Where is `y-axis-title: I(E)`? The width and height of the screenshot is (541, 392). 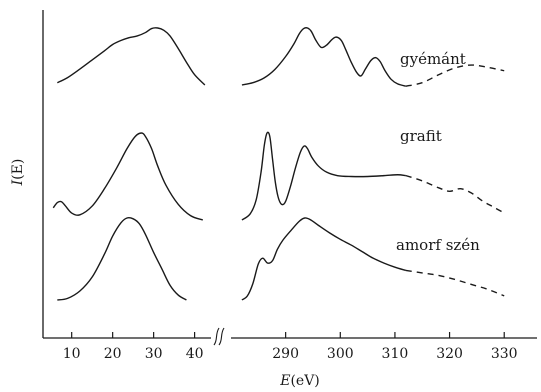 y-axis-title: I(E) is located at coordinates (18, 173).